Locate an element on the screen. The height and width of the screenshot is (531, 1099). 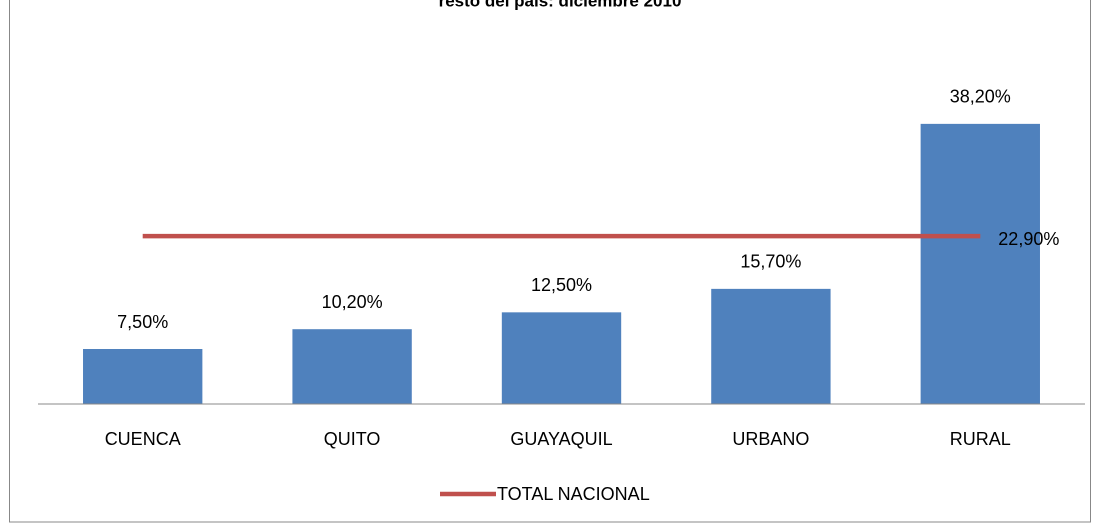
x-tick-label: URBANO is located at coordinates (770, 439).